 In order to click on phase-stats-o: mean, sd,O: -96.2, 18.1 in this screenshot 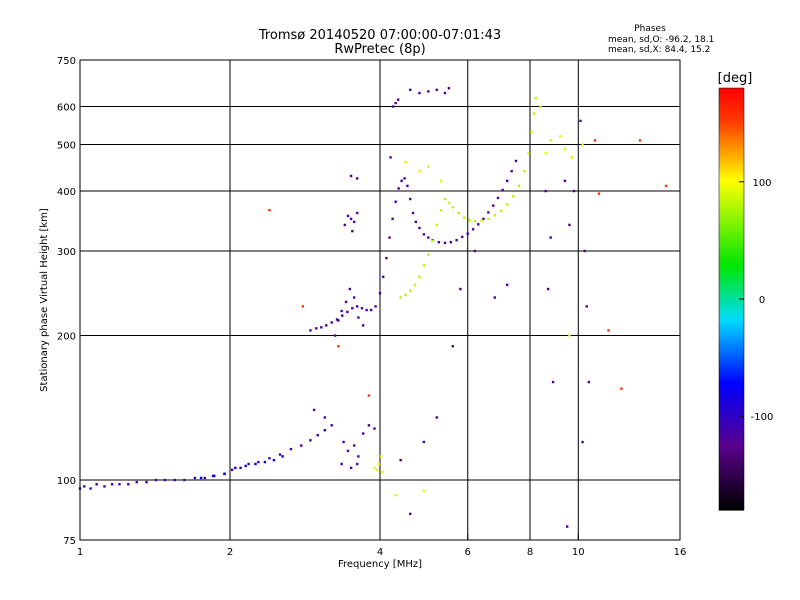, I will do `click(661, 40)`.